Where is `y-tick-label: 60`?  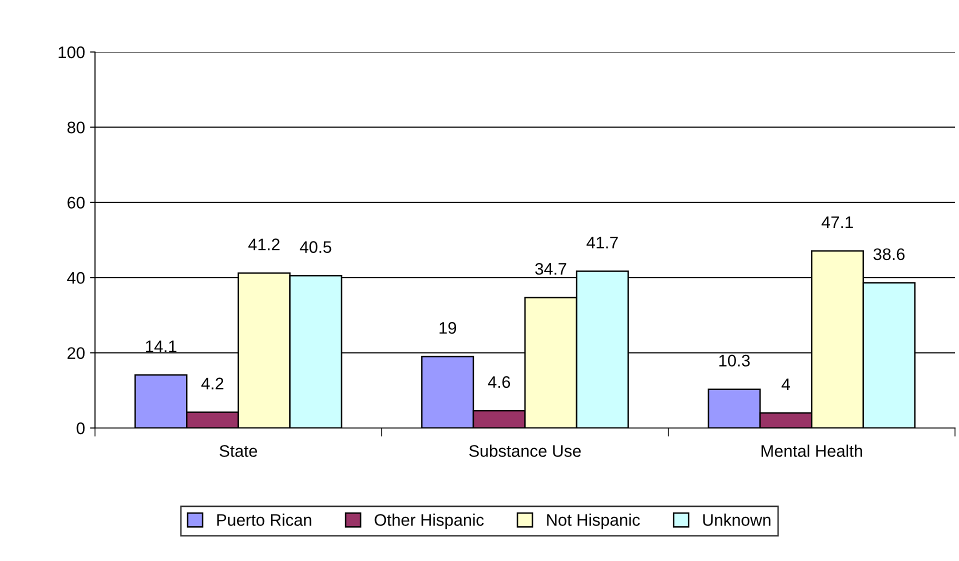
y-tick-label: 60 is located at coordinates (76, 202).